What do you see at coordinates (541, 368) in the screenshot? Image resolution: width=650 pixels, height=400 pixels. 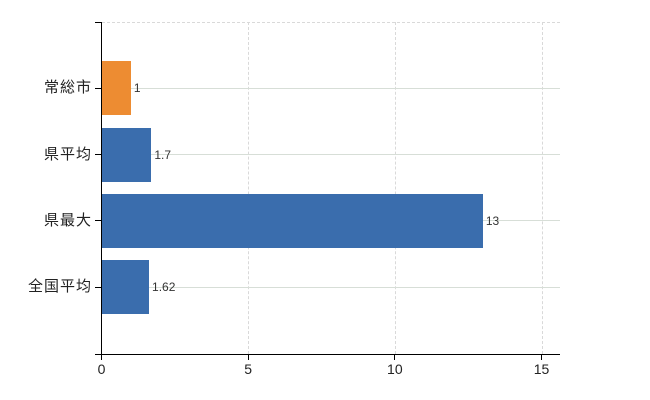 I see `x-axis-tick-label: 15` at bounding box center [541, 368].